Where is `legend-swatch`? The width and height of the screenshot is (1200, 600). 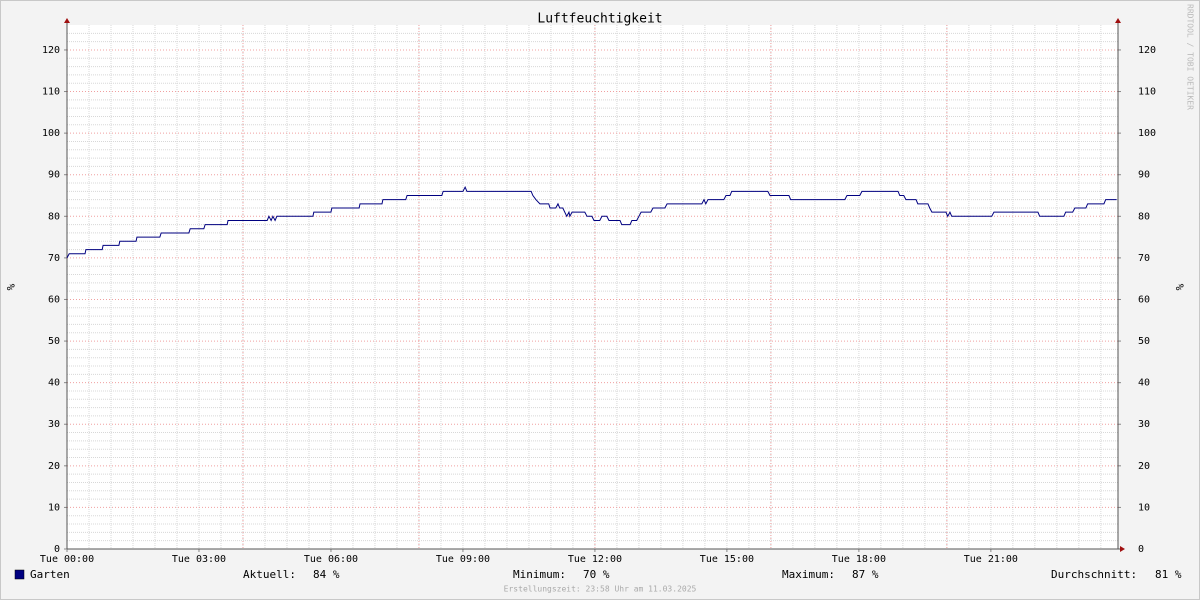 legend-swatch is located at coordinates (19, 574).